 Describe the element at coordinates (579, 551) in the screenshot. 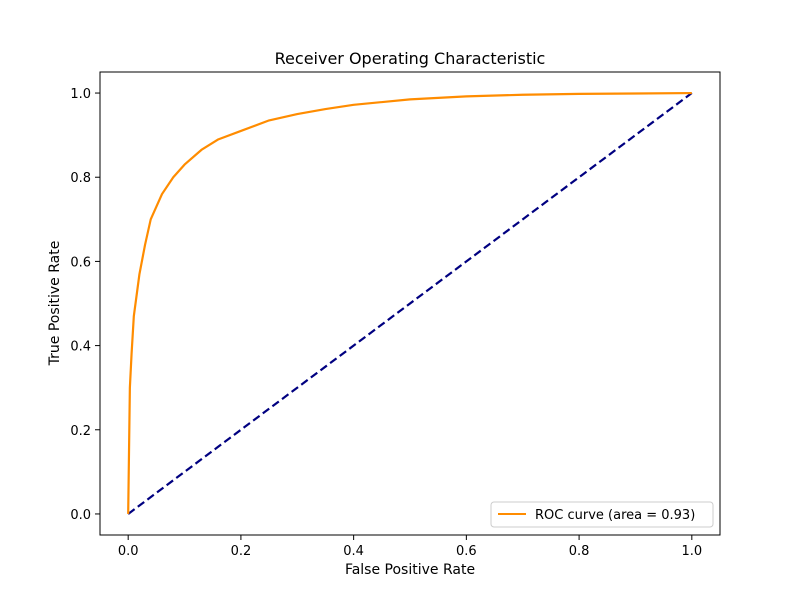

I see `x-tick-label: 0.8` at that location.